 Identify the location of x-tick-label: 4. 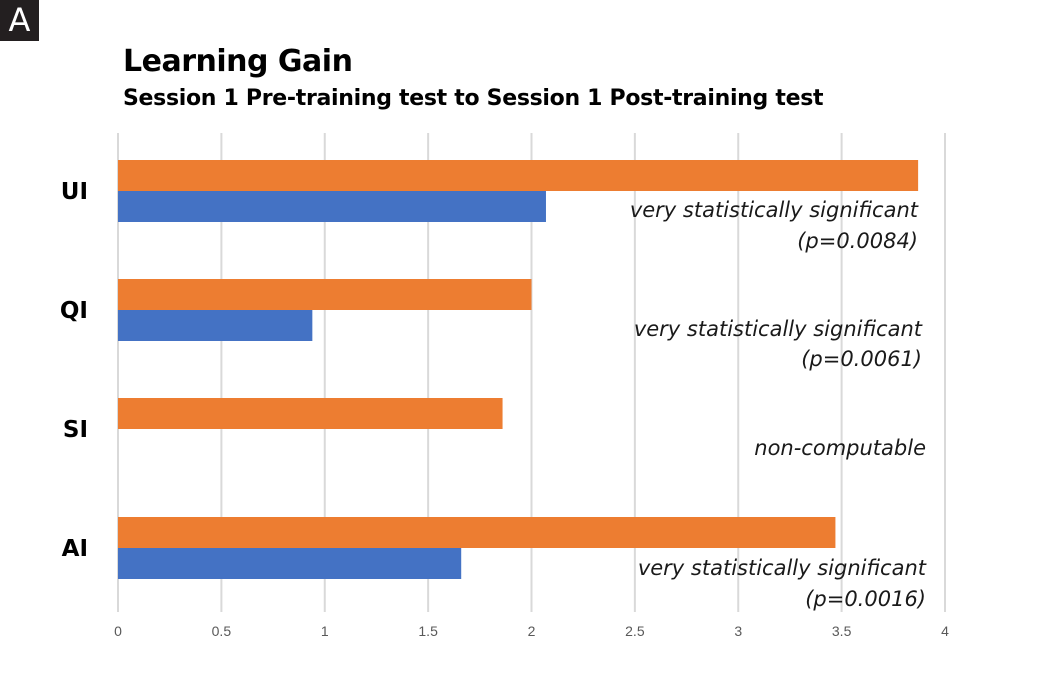
(945, 631).